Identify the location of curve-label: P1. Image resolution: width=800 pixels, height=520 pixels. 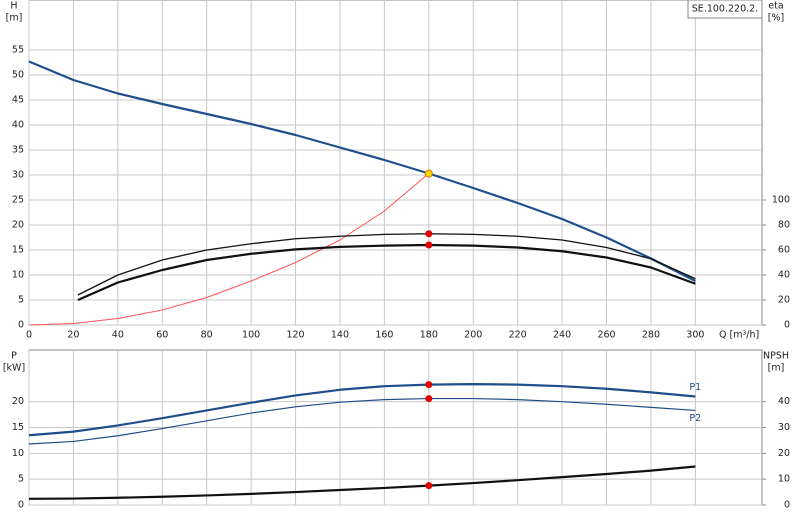
(695, 387).